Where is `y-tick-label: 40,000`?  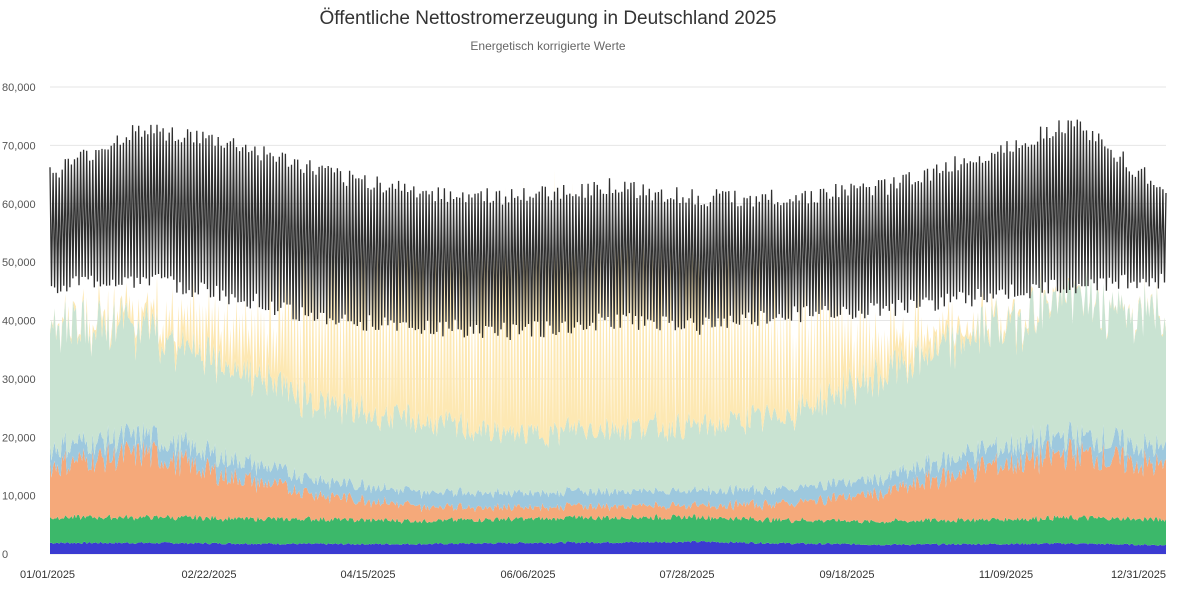 y-tick-label: 40,000 is located at coordinates (19, 322).